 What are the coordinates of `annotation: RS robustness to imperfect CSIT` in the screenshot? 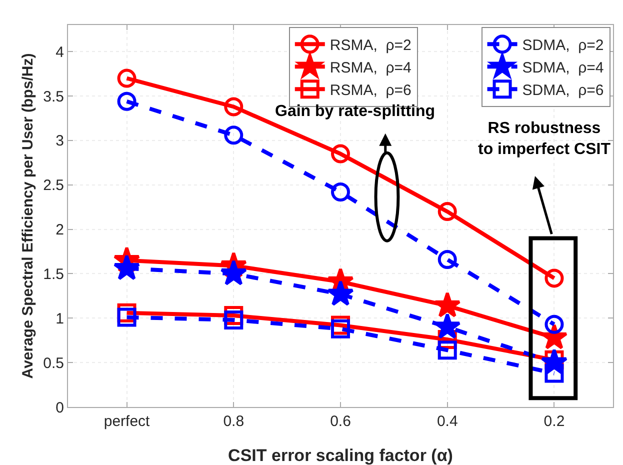 It's located at (544, 139).